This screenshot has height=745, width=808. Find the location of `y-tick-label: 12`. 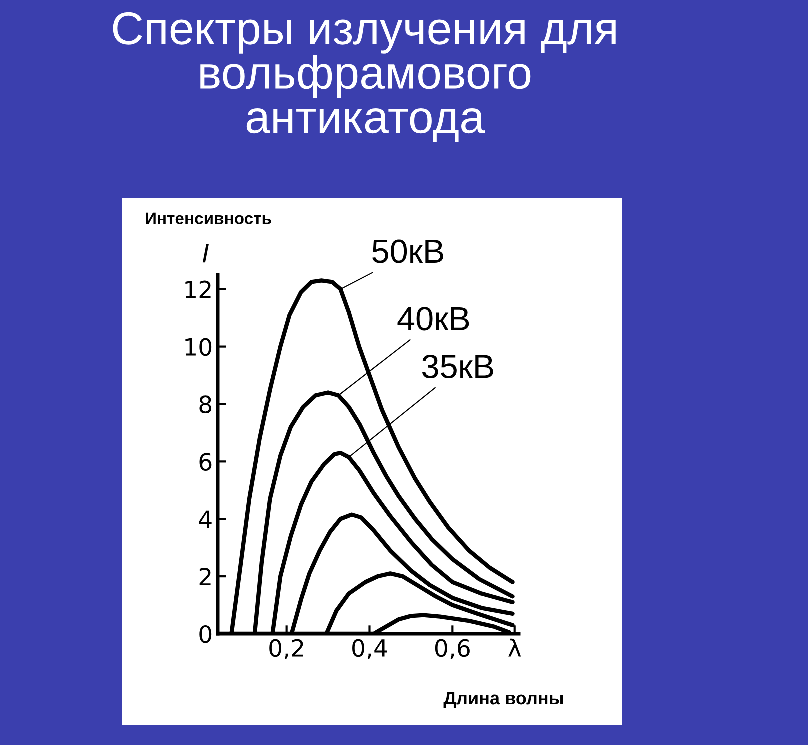

y-tick-label: 12 is located at coordinates (198, 289).